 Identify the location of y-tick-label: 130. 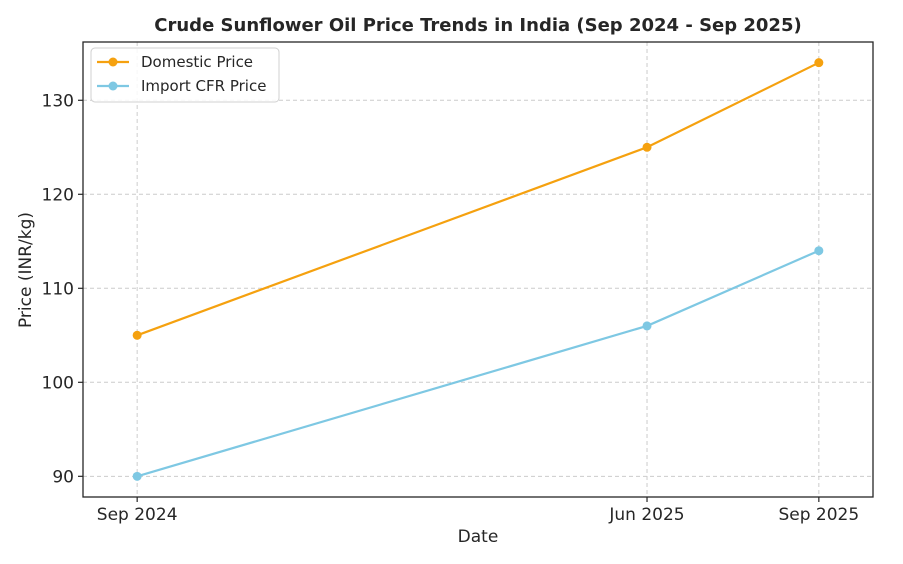
(58, 101).